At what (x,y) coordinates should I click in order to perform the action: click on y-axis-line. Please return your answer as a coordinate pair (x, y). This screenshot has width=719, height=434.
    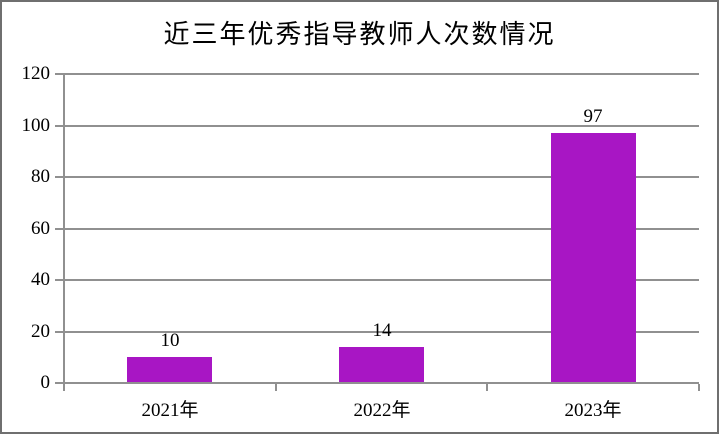
    Looking at the image, I should click on (64, 228).